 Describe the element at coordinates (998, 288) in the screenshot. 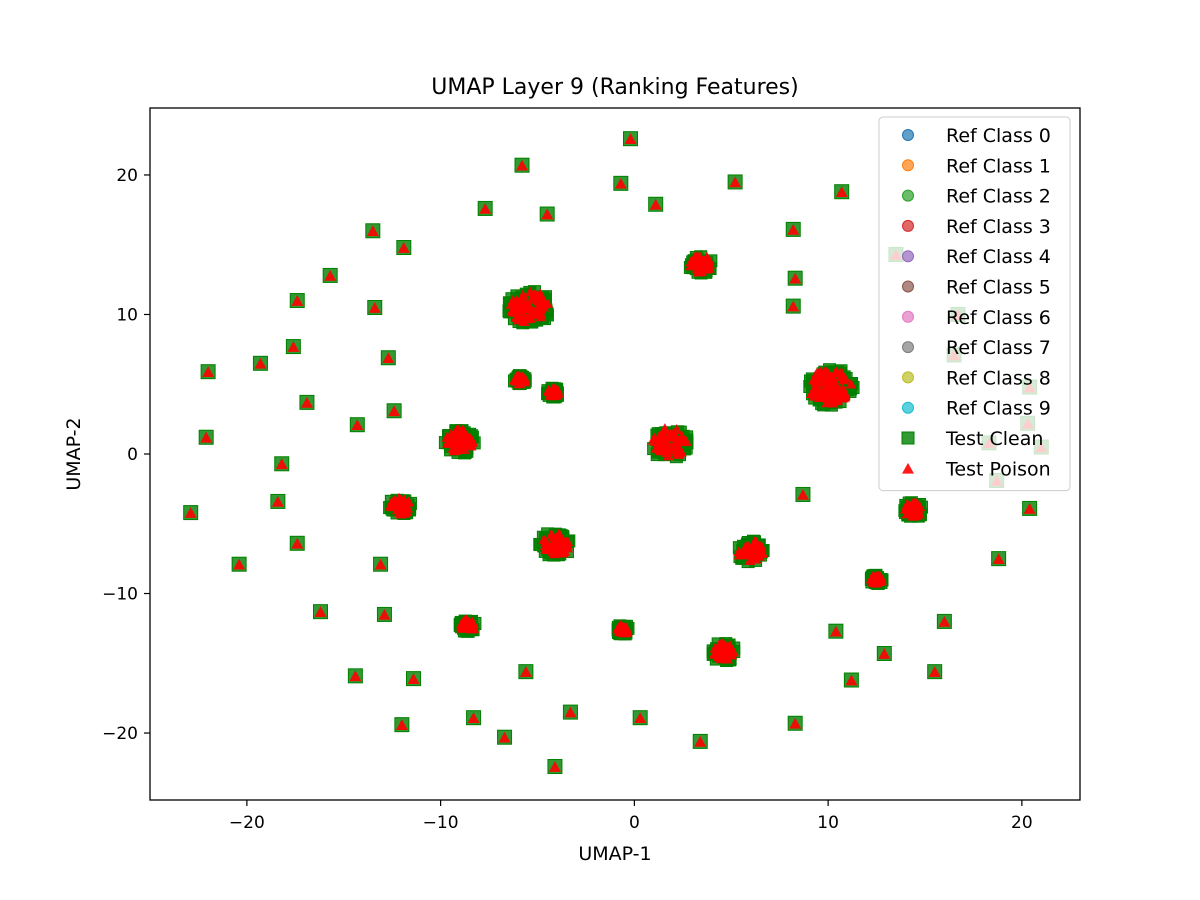

I see `legend-label: Ref Class 5` at that location.